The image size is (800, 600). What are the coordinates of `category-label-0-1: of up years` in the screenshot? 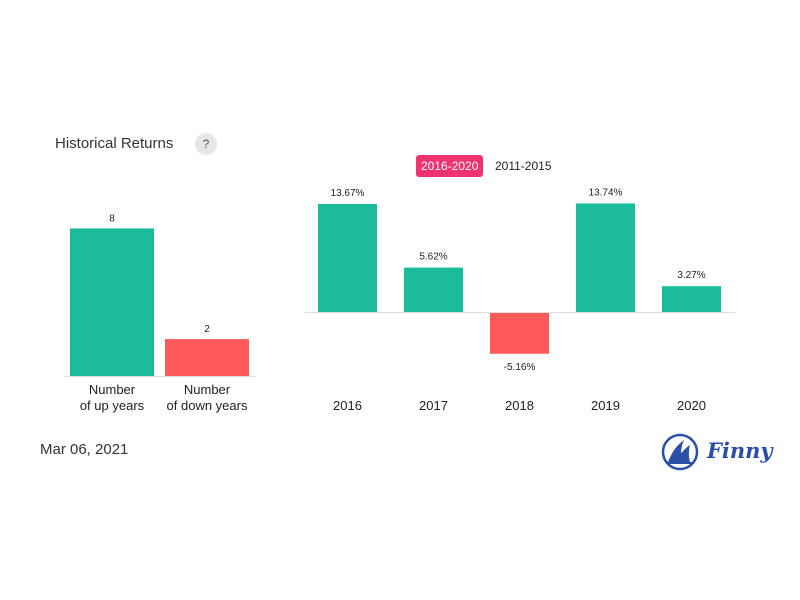 It's located at (112, 405).